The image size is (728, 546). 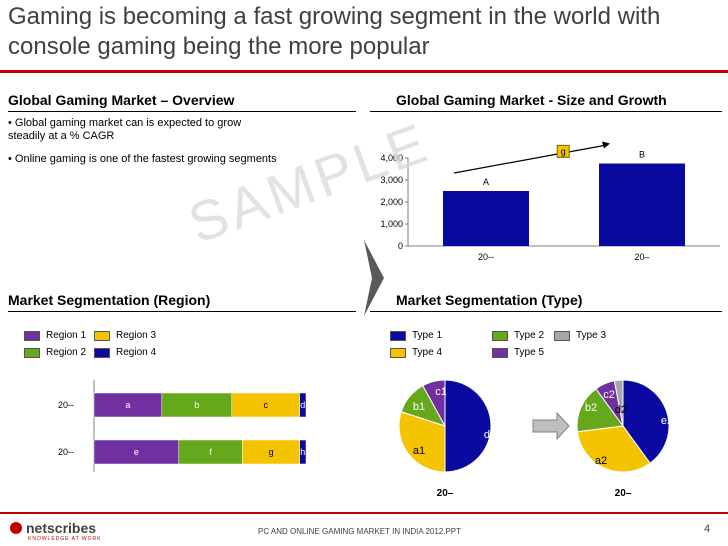 I want to click on y-tick-label: 3,000, so click(x=391, y=180).